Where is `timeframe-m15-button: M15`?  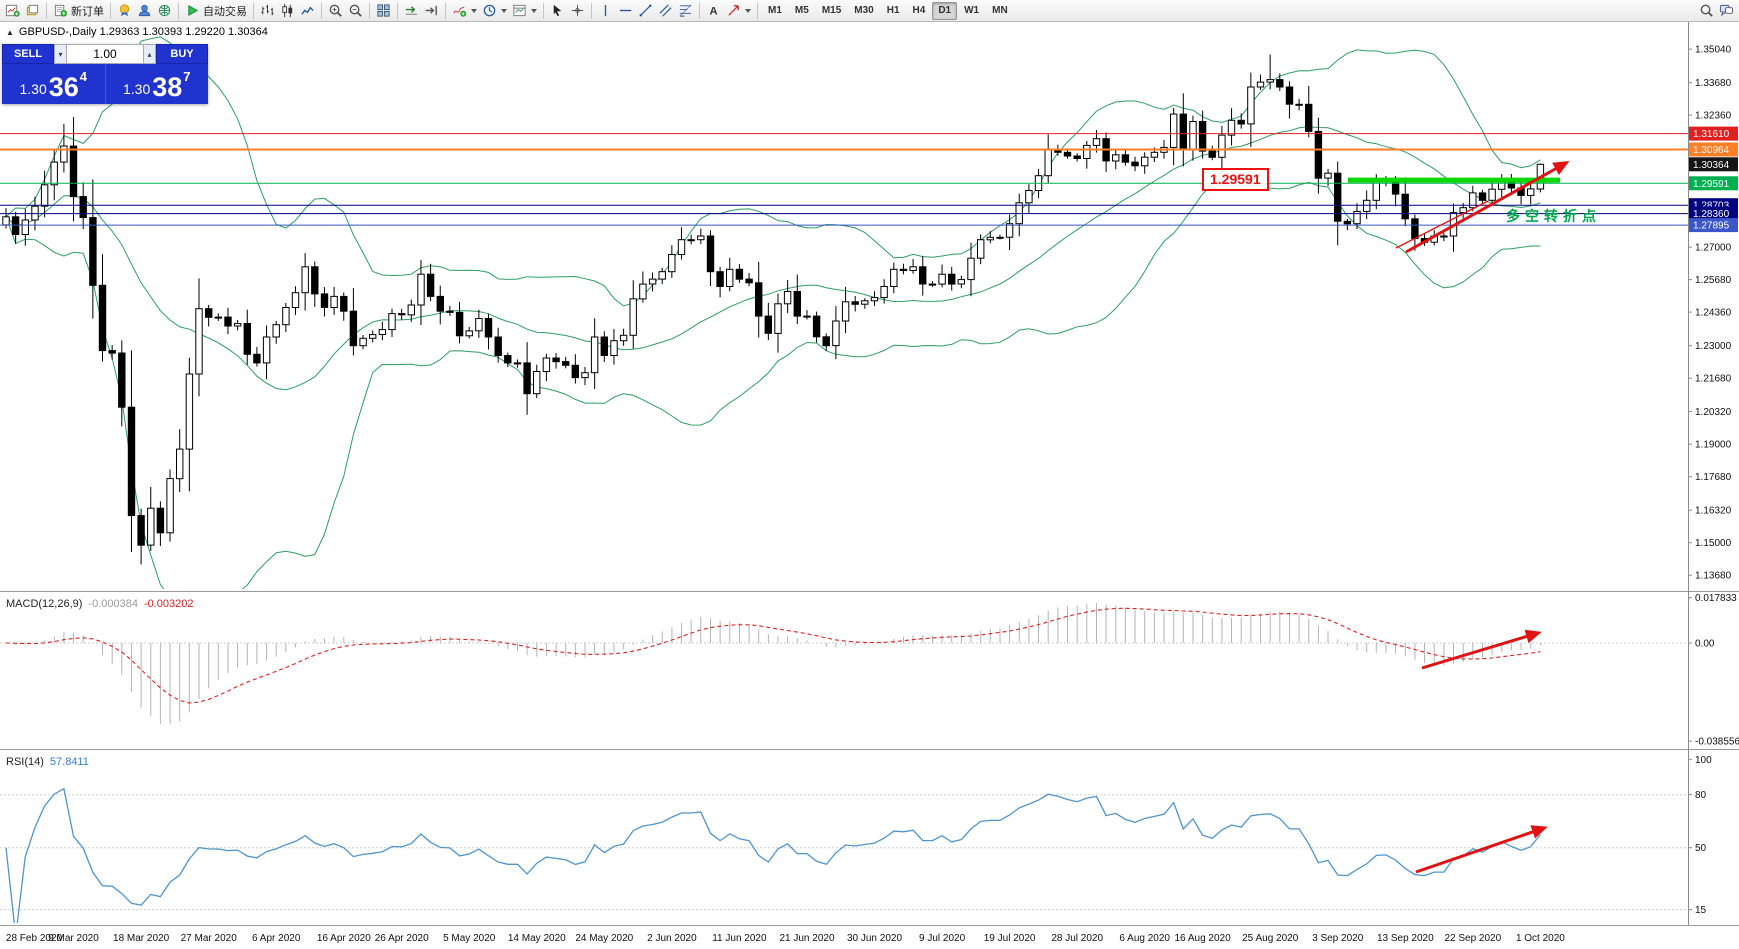
timeframe-m15-button: M15 is located at coordinates (831, 10).